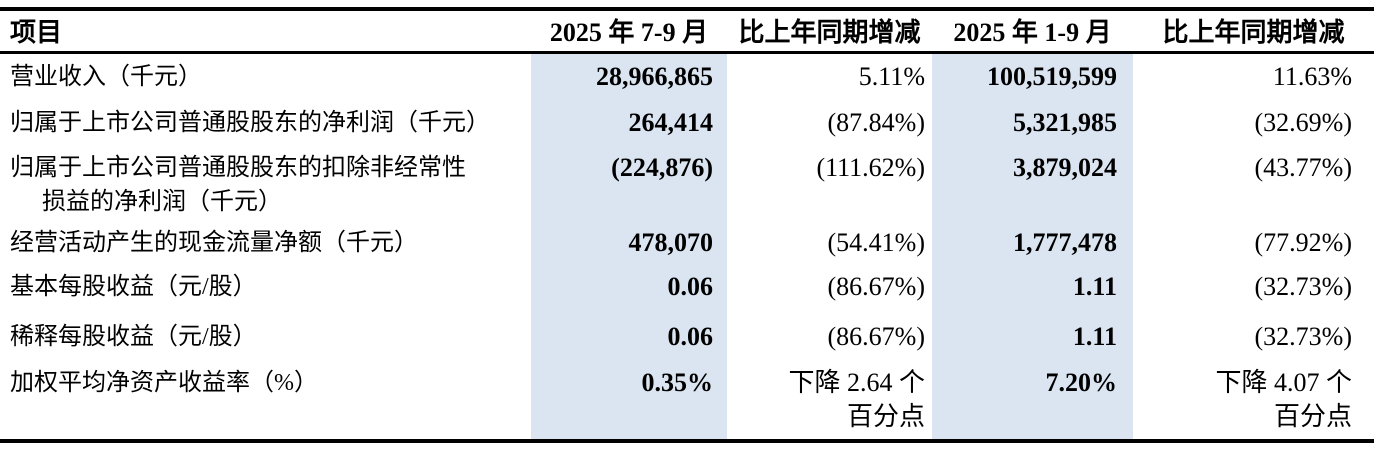 The height and width of the screenshot is (450, 1374). I want to click on q3-change-value: 下降 2.64 个 百分点, so click(829, 399).